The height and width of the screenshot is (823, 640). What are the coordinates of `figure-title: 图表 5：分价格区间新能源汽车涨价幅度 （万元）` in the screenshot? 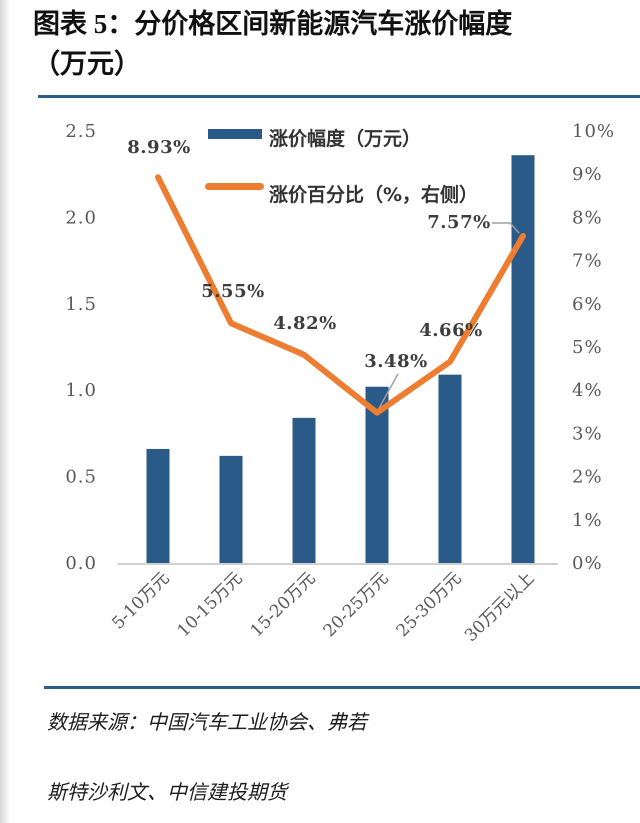 It's located at (328, 44).